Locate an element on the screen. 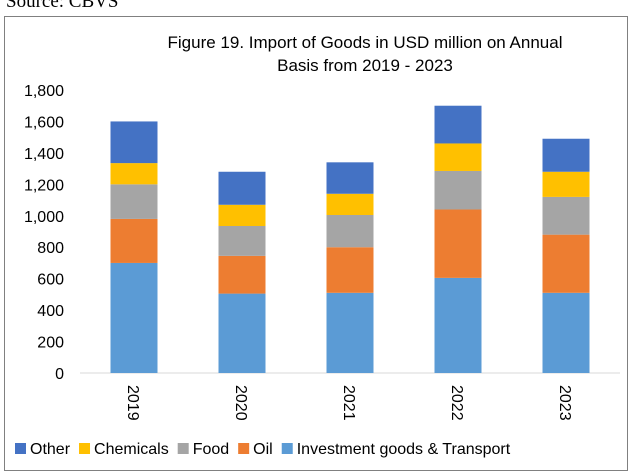 Image resolution: width=632 pixels, height=475 pixels. y-tick-label: 200 is located at coordinates (50, 343).